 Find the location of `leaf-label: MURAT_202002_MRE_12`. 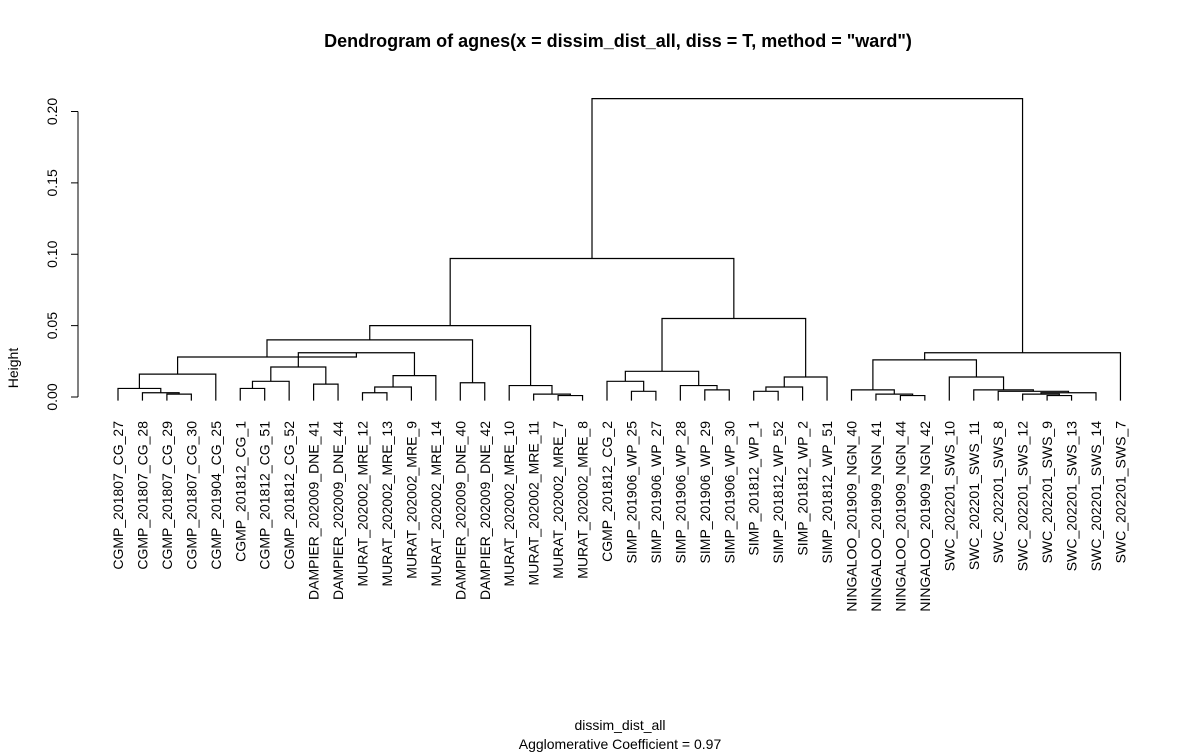

leaf-label: MURAT_202002_MRE_12 is located at coordinates (363, 504).